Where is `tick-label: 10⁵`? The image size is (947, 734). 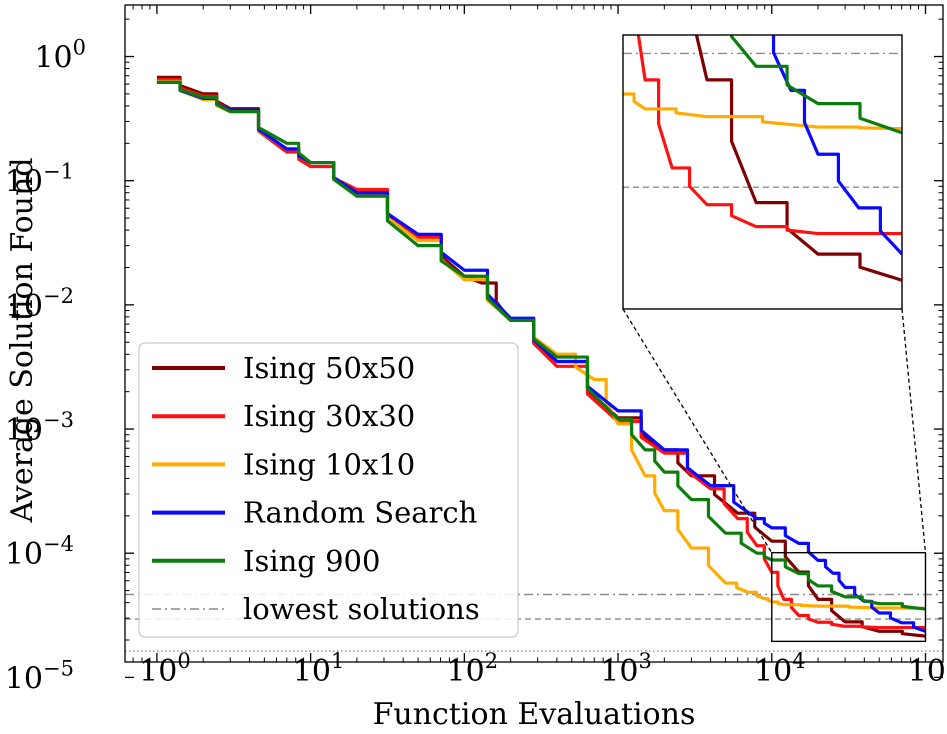
tick-label: 10⁵ is located at coordinates (927, 669).